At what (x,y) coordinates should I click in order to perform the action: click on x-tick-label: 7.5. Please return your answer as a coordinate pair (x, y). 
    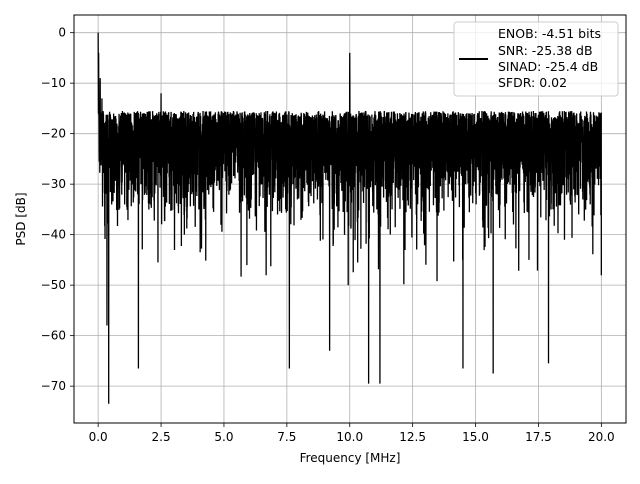
    Looking at the image, I should click on (286, 437).